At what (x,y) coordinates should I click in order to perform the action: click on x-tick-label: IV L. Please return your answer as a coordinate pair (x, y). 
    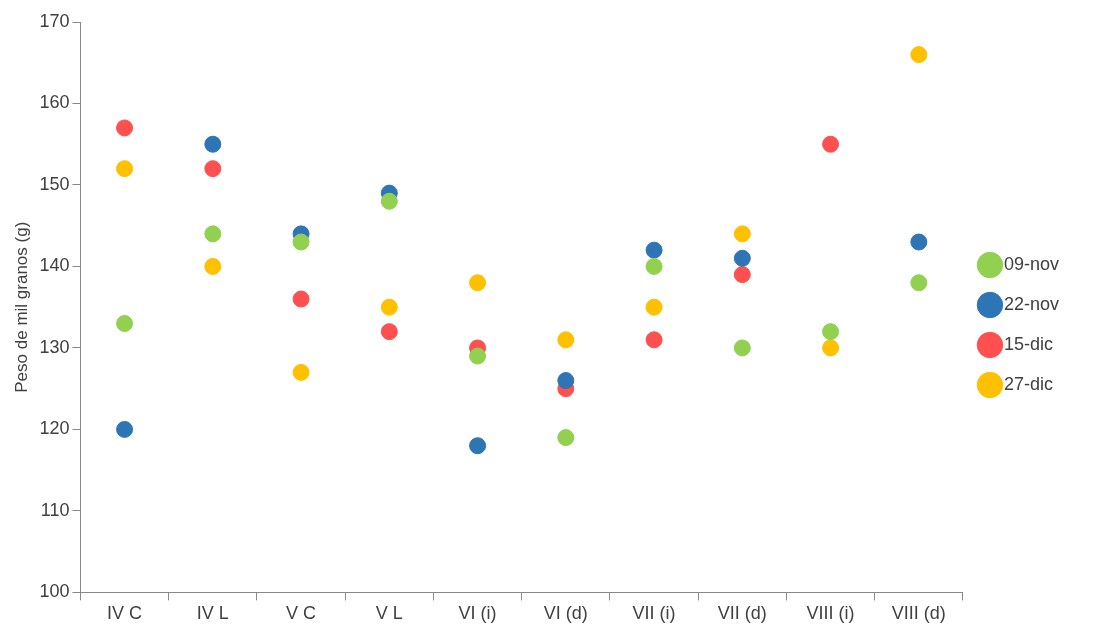
    Looking at the image, I should click on (212, 613).